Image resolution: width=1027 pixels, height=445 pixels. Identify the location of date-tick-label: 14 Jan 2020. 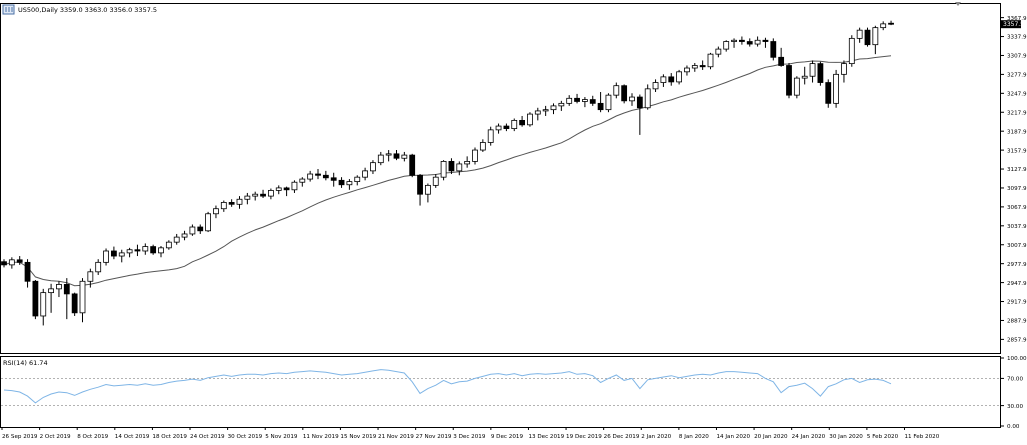
(733, 437).